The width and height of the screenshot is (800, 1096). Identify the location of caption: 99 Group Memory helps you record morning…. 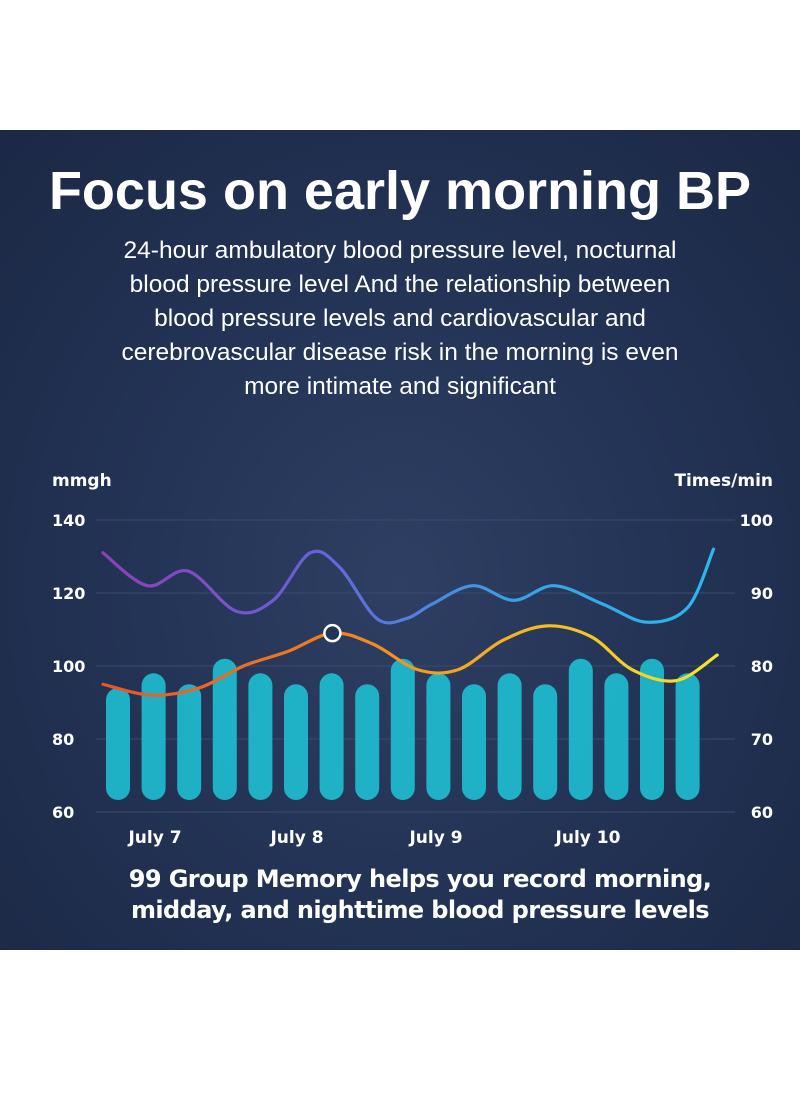
(420, 895).